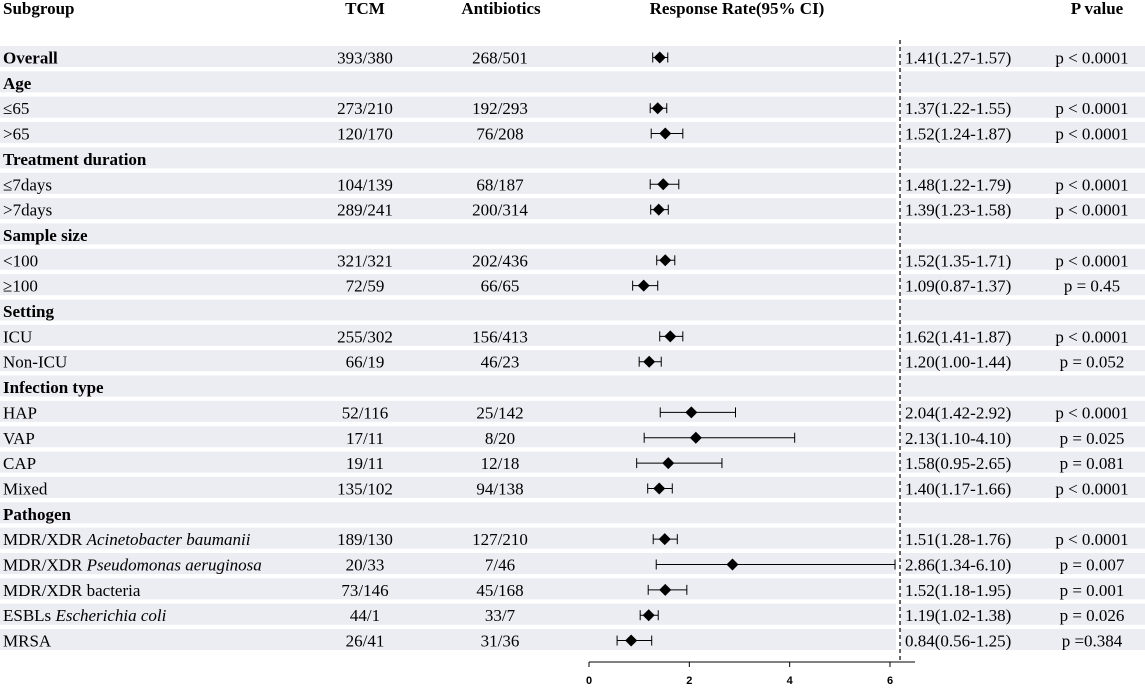  I want to click on subgroup-label: ≤7days, so click(27, 184).